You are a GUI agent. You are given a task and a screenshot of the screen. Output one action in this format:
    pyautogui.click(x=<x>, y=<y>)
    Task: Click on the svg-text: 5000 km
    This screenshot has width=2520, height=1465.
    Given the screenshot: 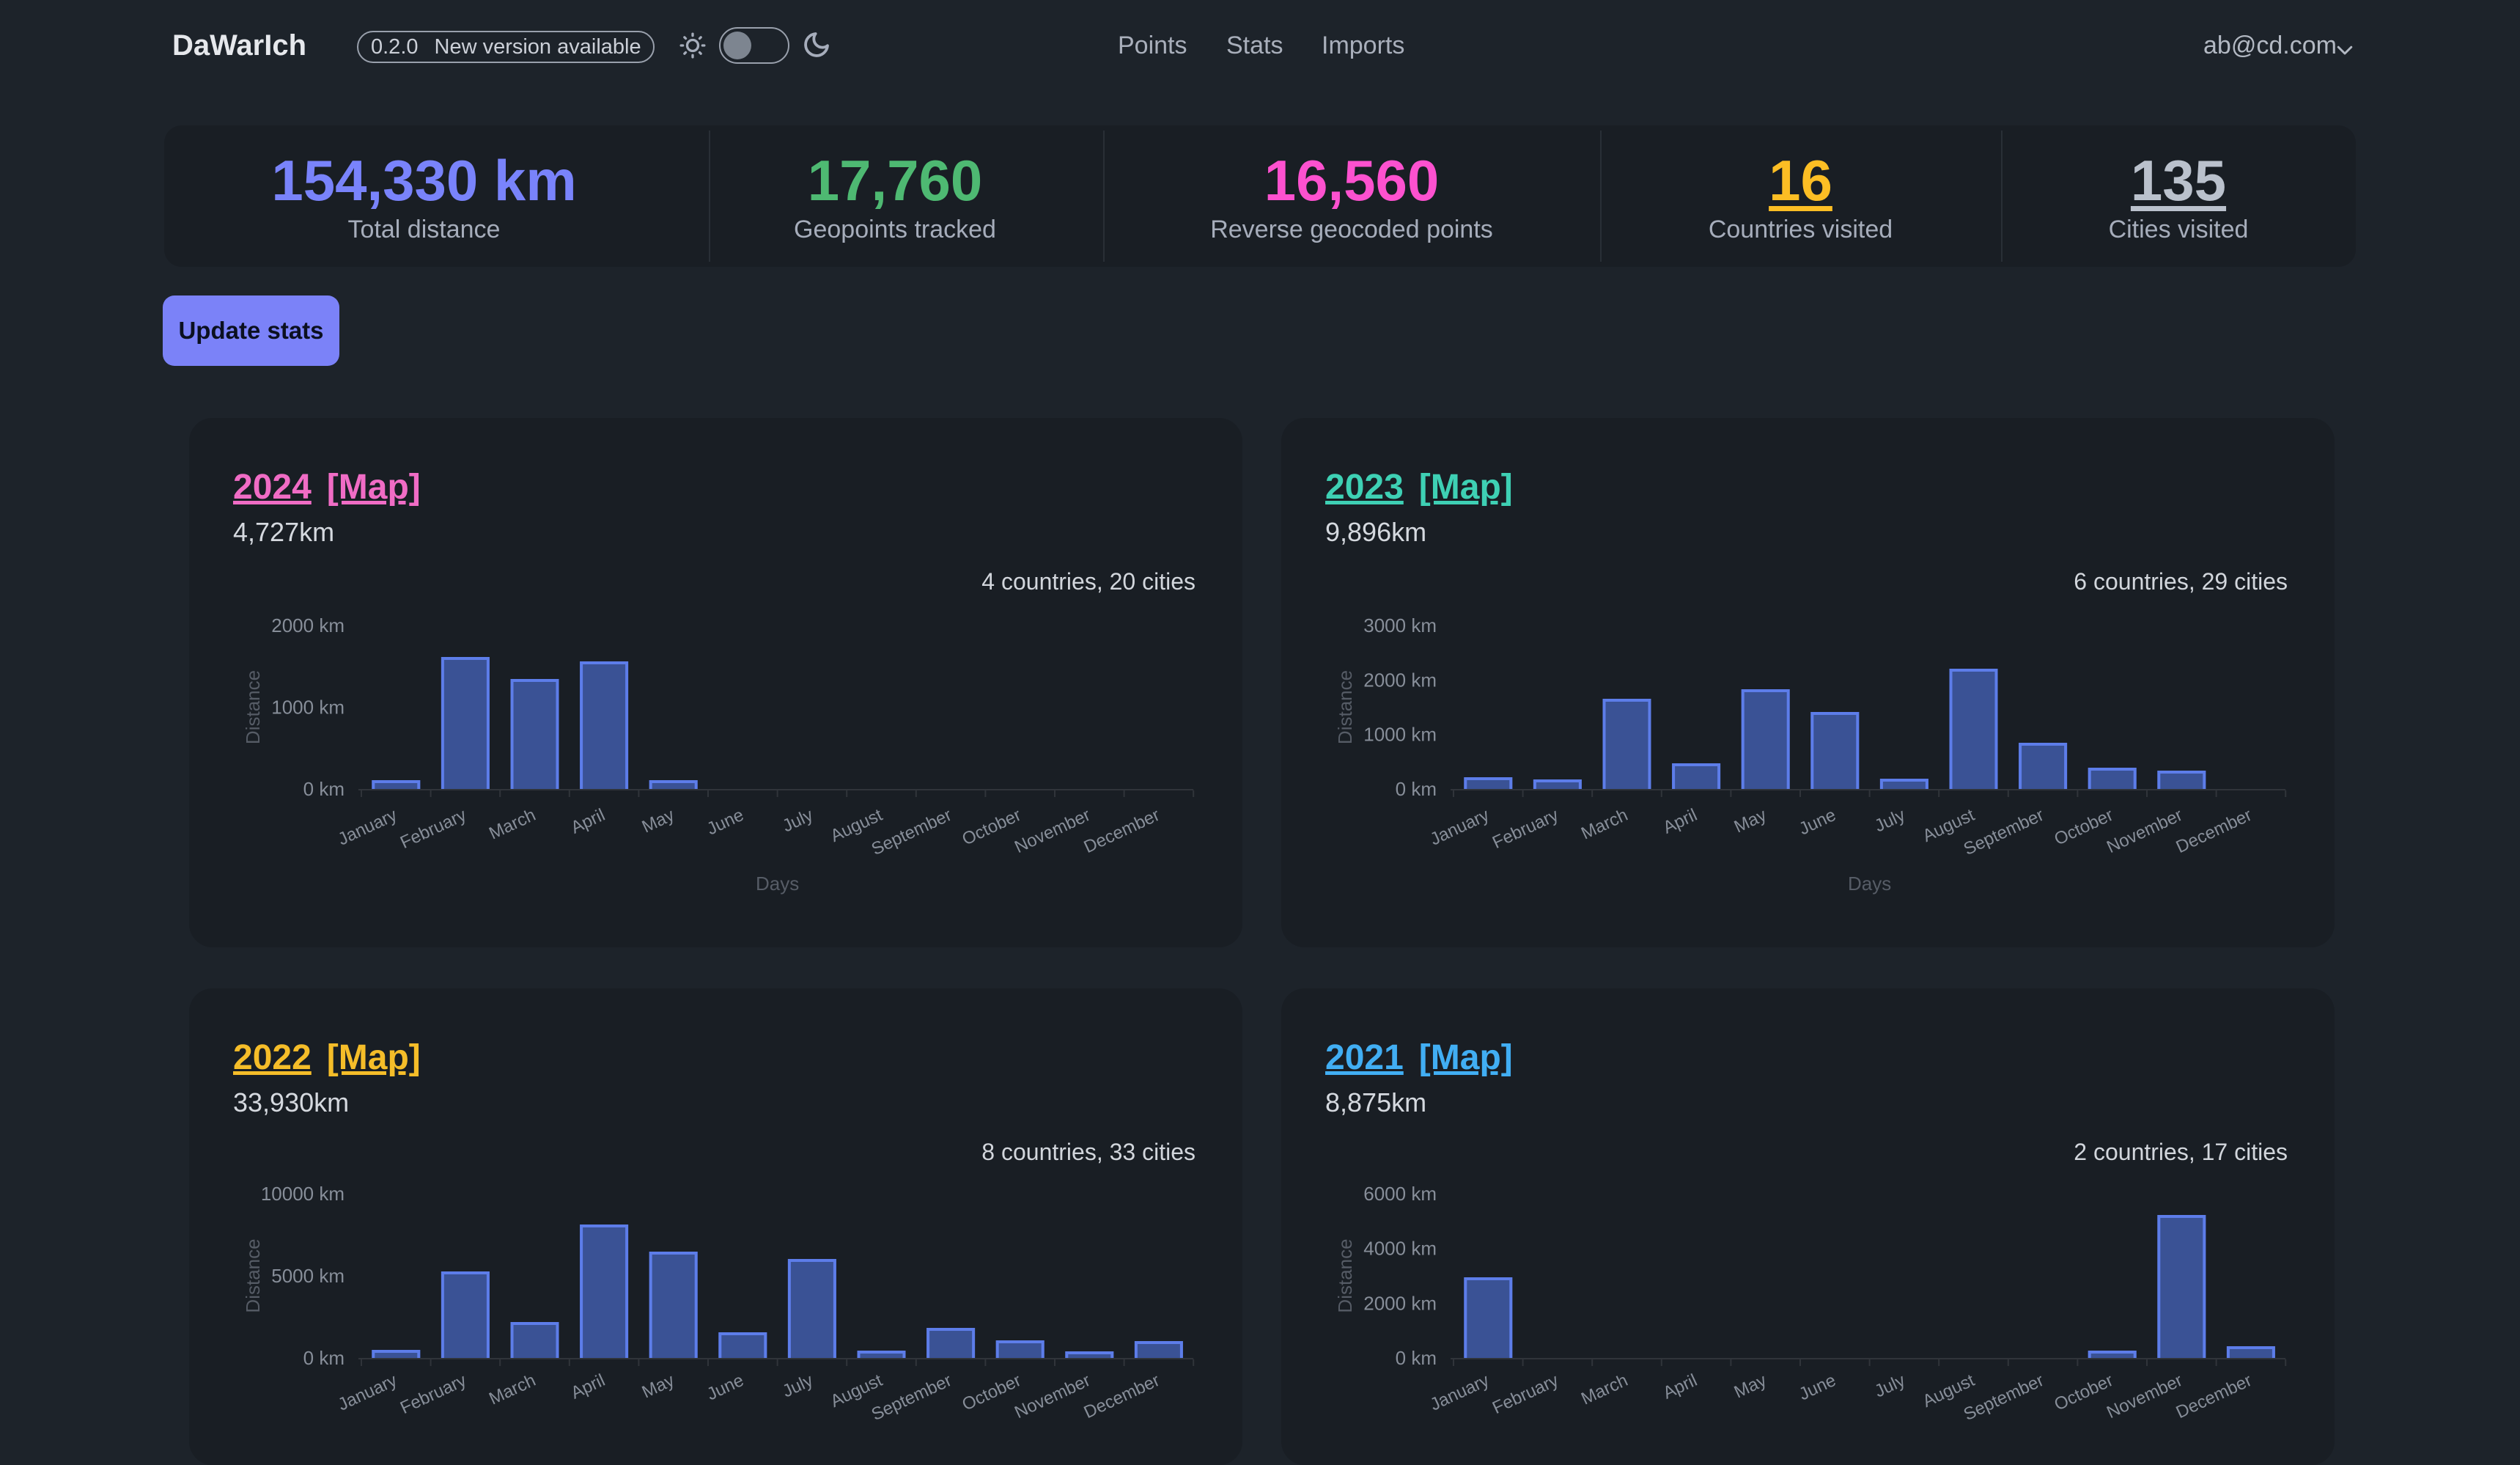 What is the action you would take?
    pyautogui.click(x=308, y=1276)
    